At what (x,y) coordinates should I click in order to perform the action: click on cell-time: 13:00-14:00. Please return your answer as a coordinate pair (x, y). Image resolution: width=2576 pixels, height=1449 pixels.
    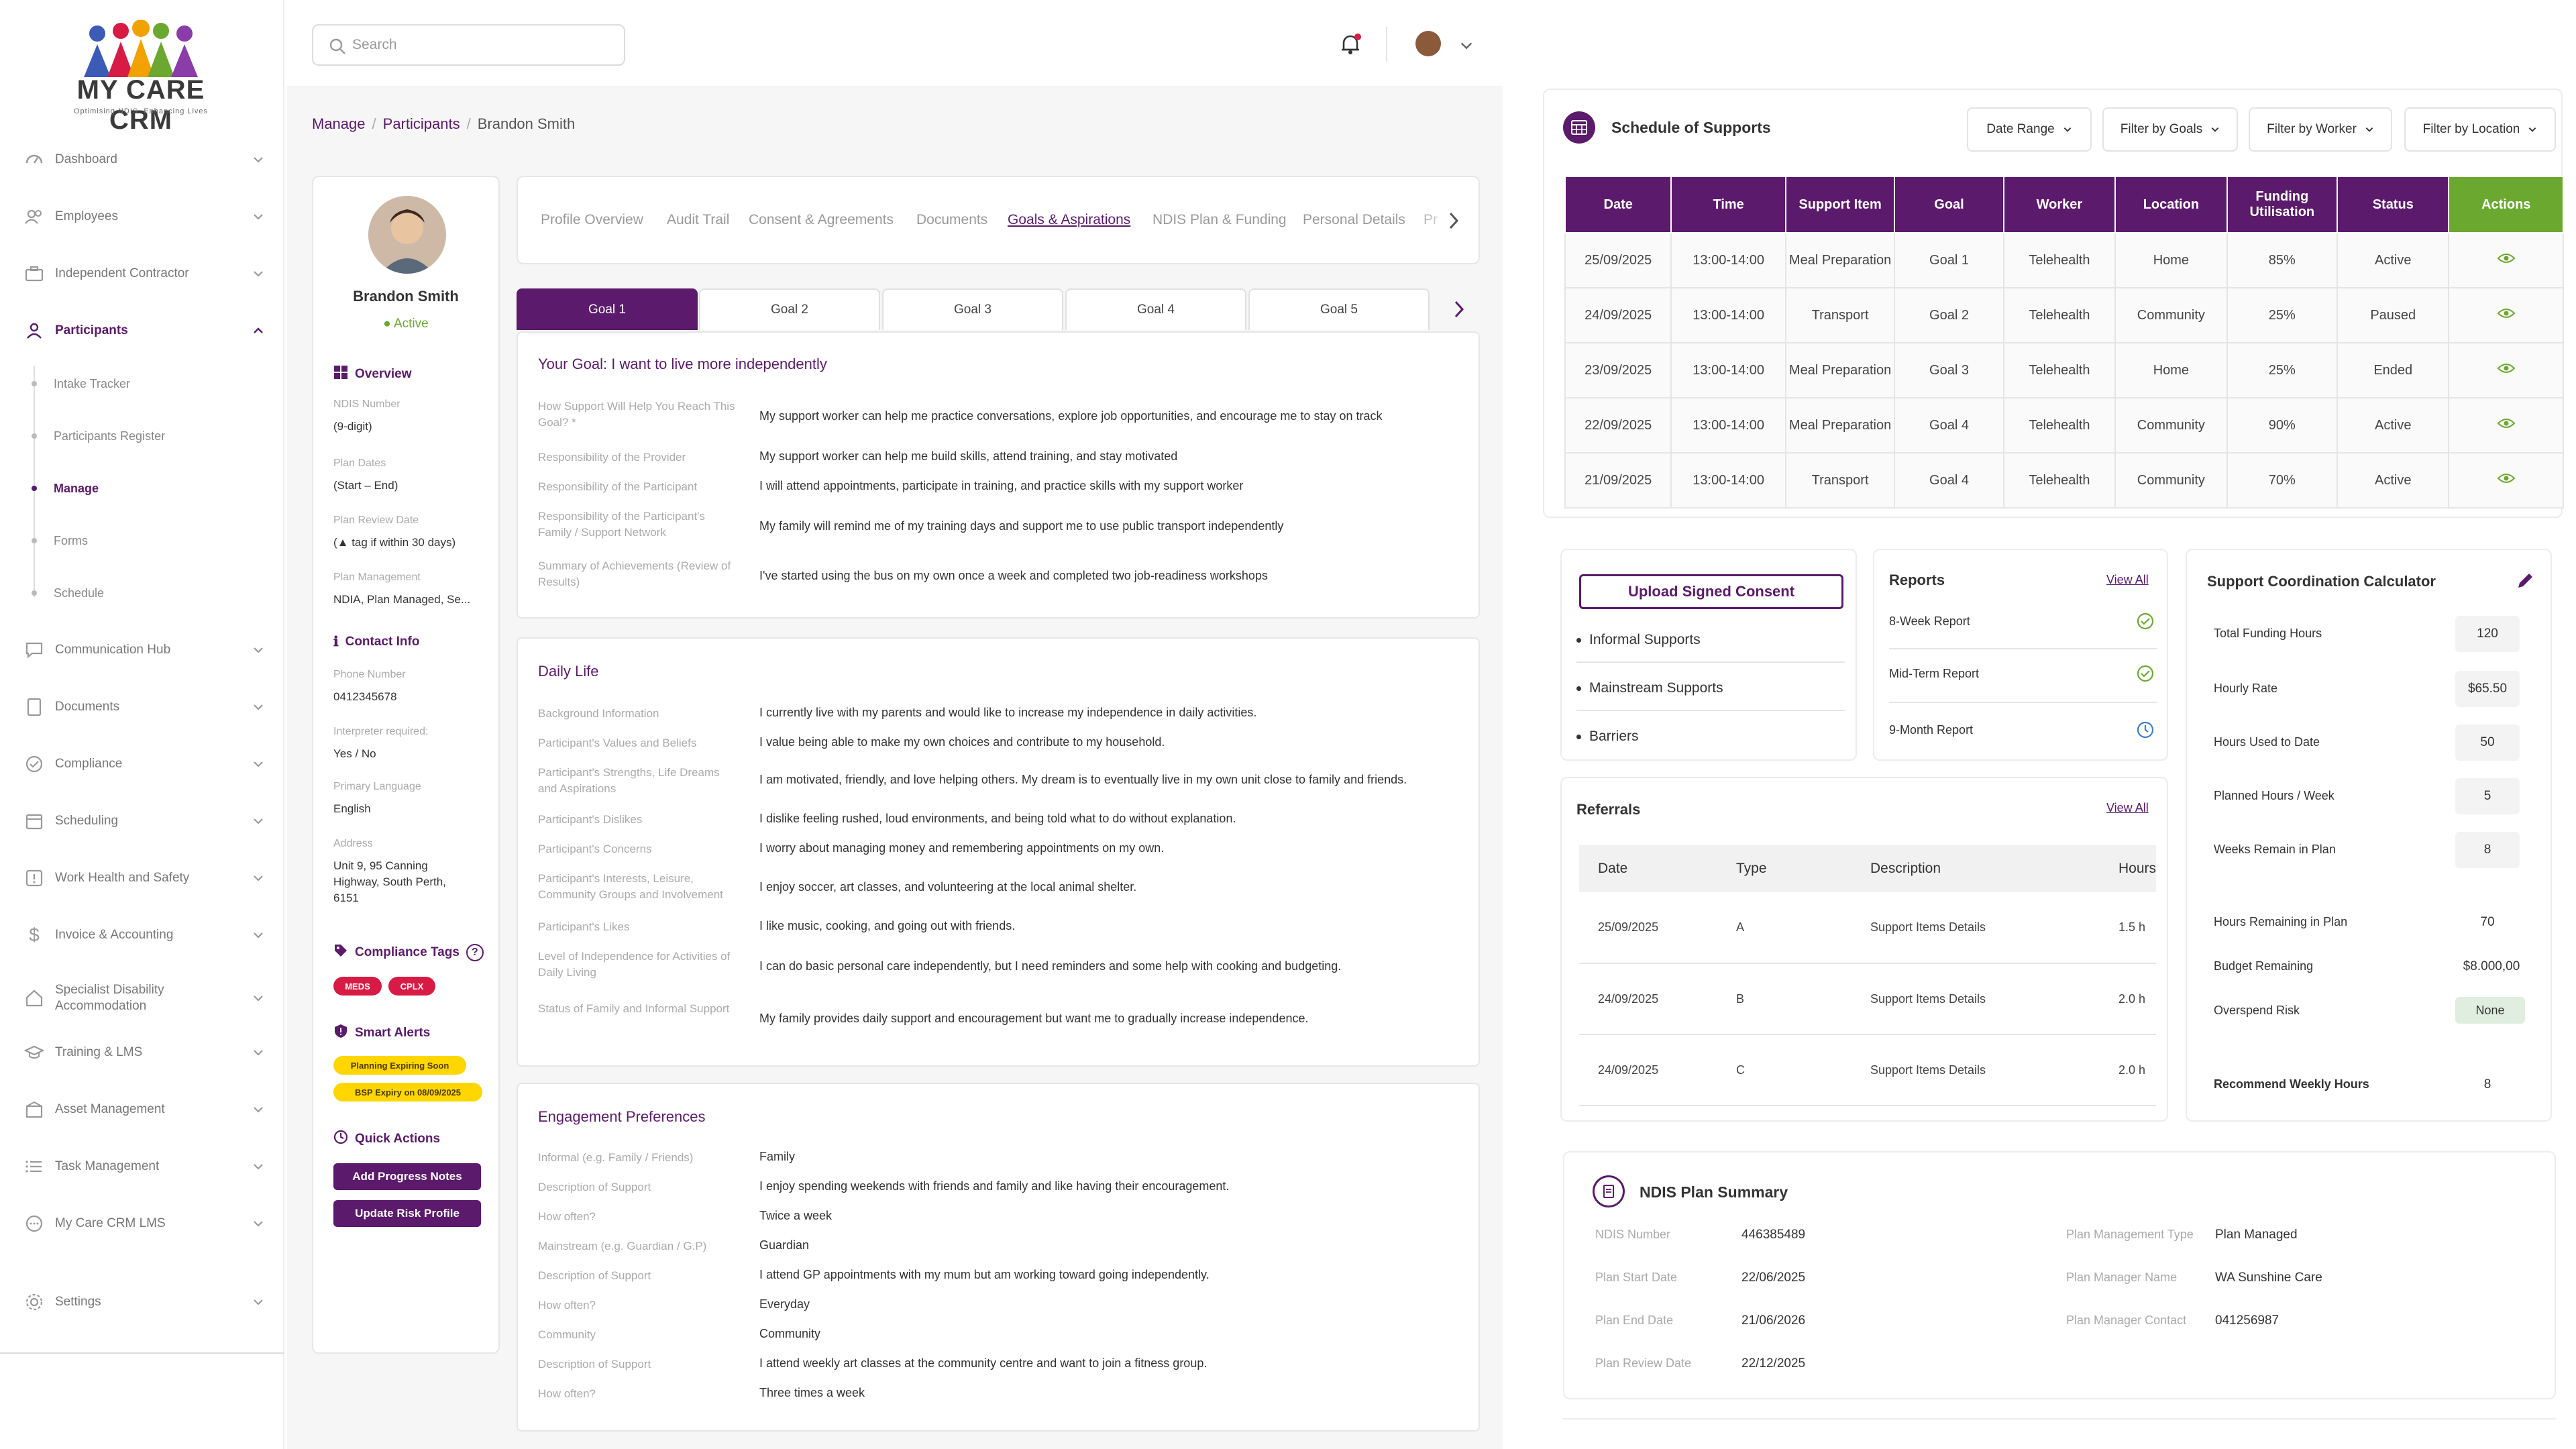
    Looking at the image, I should click on (1728, 260).